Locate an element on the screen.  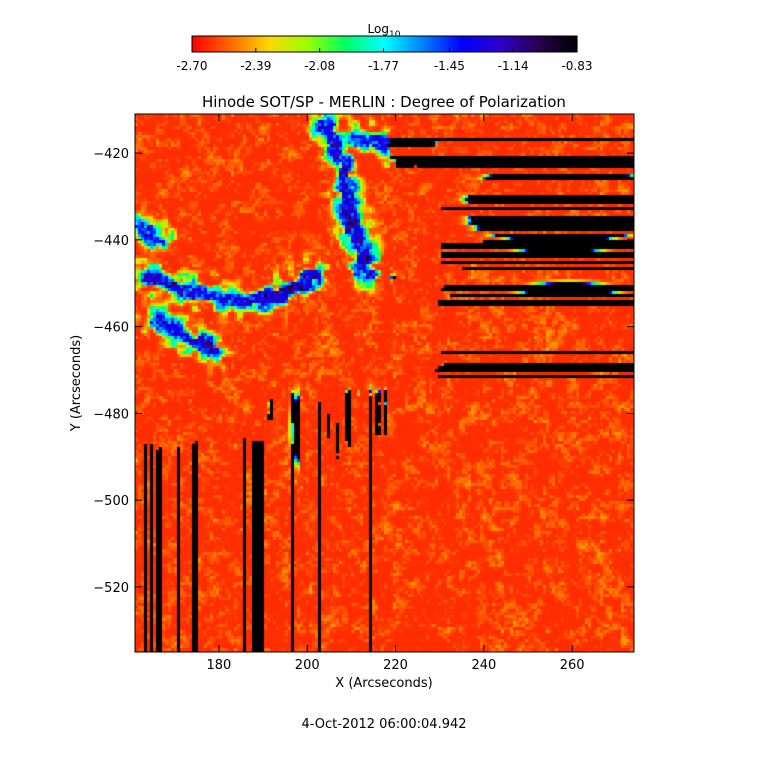
y-tick-label: −460 is located at coordinates (111, 328).